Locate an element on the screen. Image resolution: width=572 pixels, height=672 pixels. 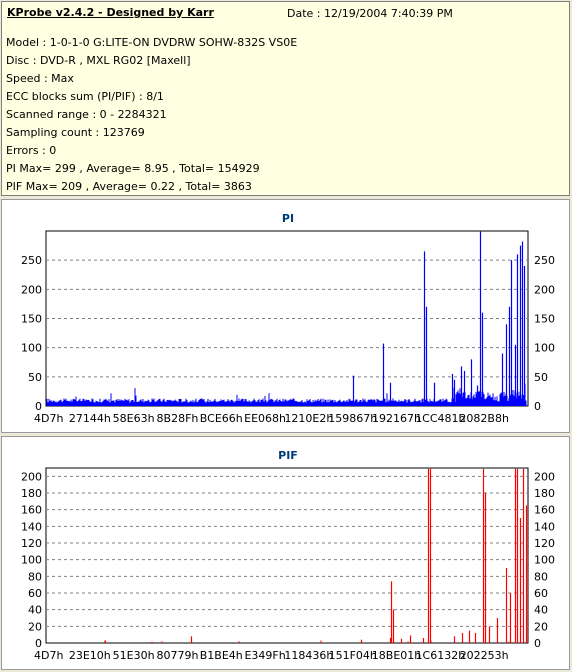
pif-ytick-left: 180 is located at coordinates (31, 493).